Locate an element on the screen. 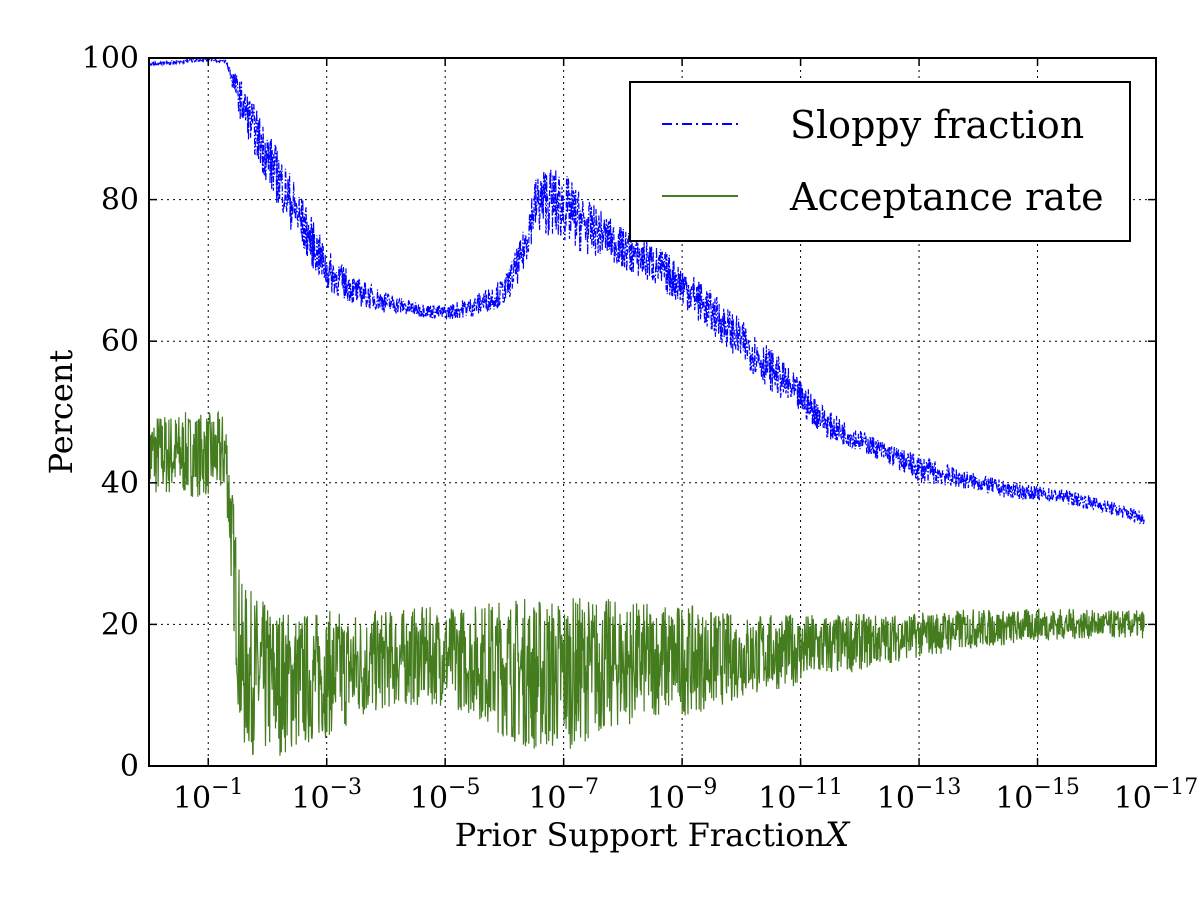 This screenshot has width=1200, height=900. legend: Sloppy fraction Acceptance rate is located at coordinates (880, 161).